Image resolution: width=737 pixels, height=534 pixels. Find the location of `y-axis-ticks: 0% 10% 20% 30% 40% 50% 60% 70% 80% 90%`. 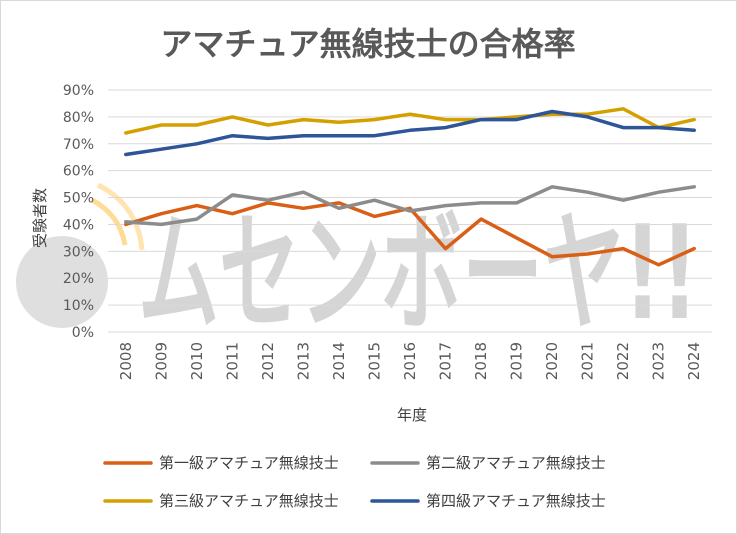

y-axis-ticks: 0% 10% 20% 30% 40% 50% 60% 70% 80% 90% is located at coordinates (78, 212).